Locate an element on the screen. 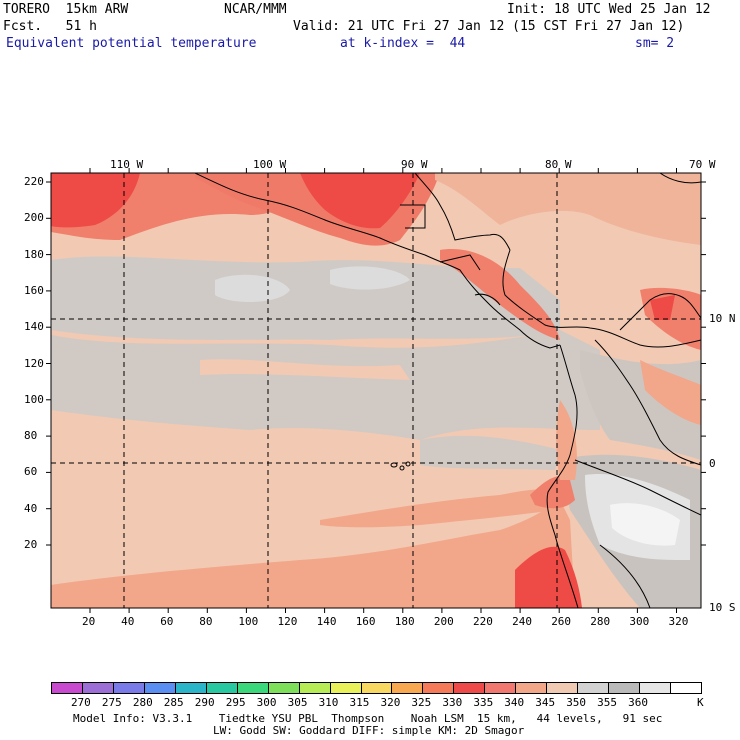  caribbean-coastline is located at coordinates (601, 298).